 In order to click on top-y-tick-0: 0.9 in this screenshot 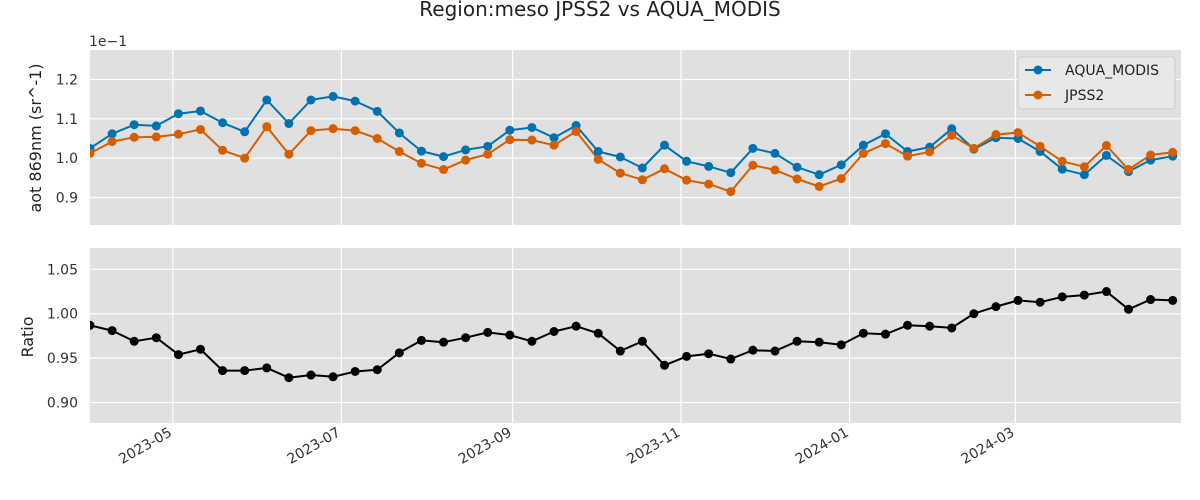, I will do `click(67, 198)`.